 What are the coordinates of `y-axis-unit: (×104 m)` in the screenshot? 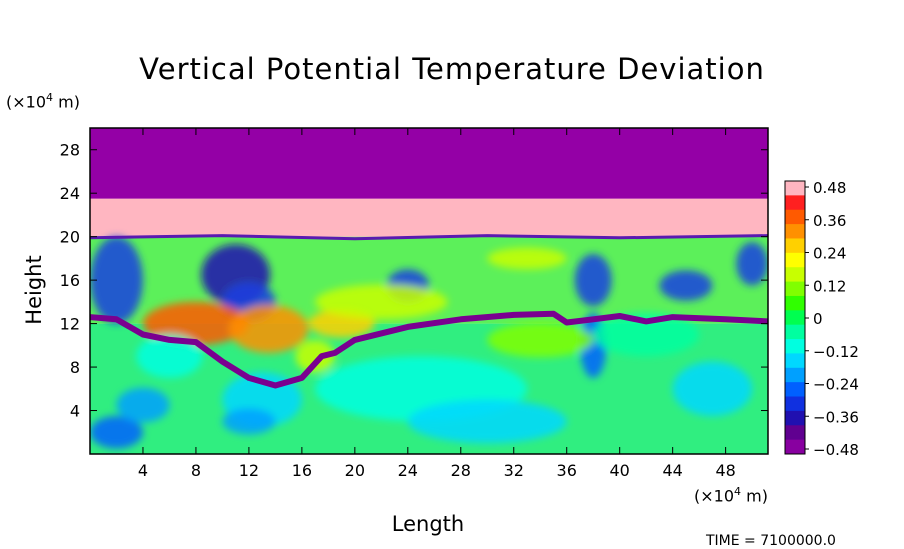 It's located at (43, 101).